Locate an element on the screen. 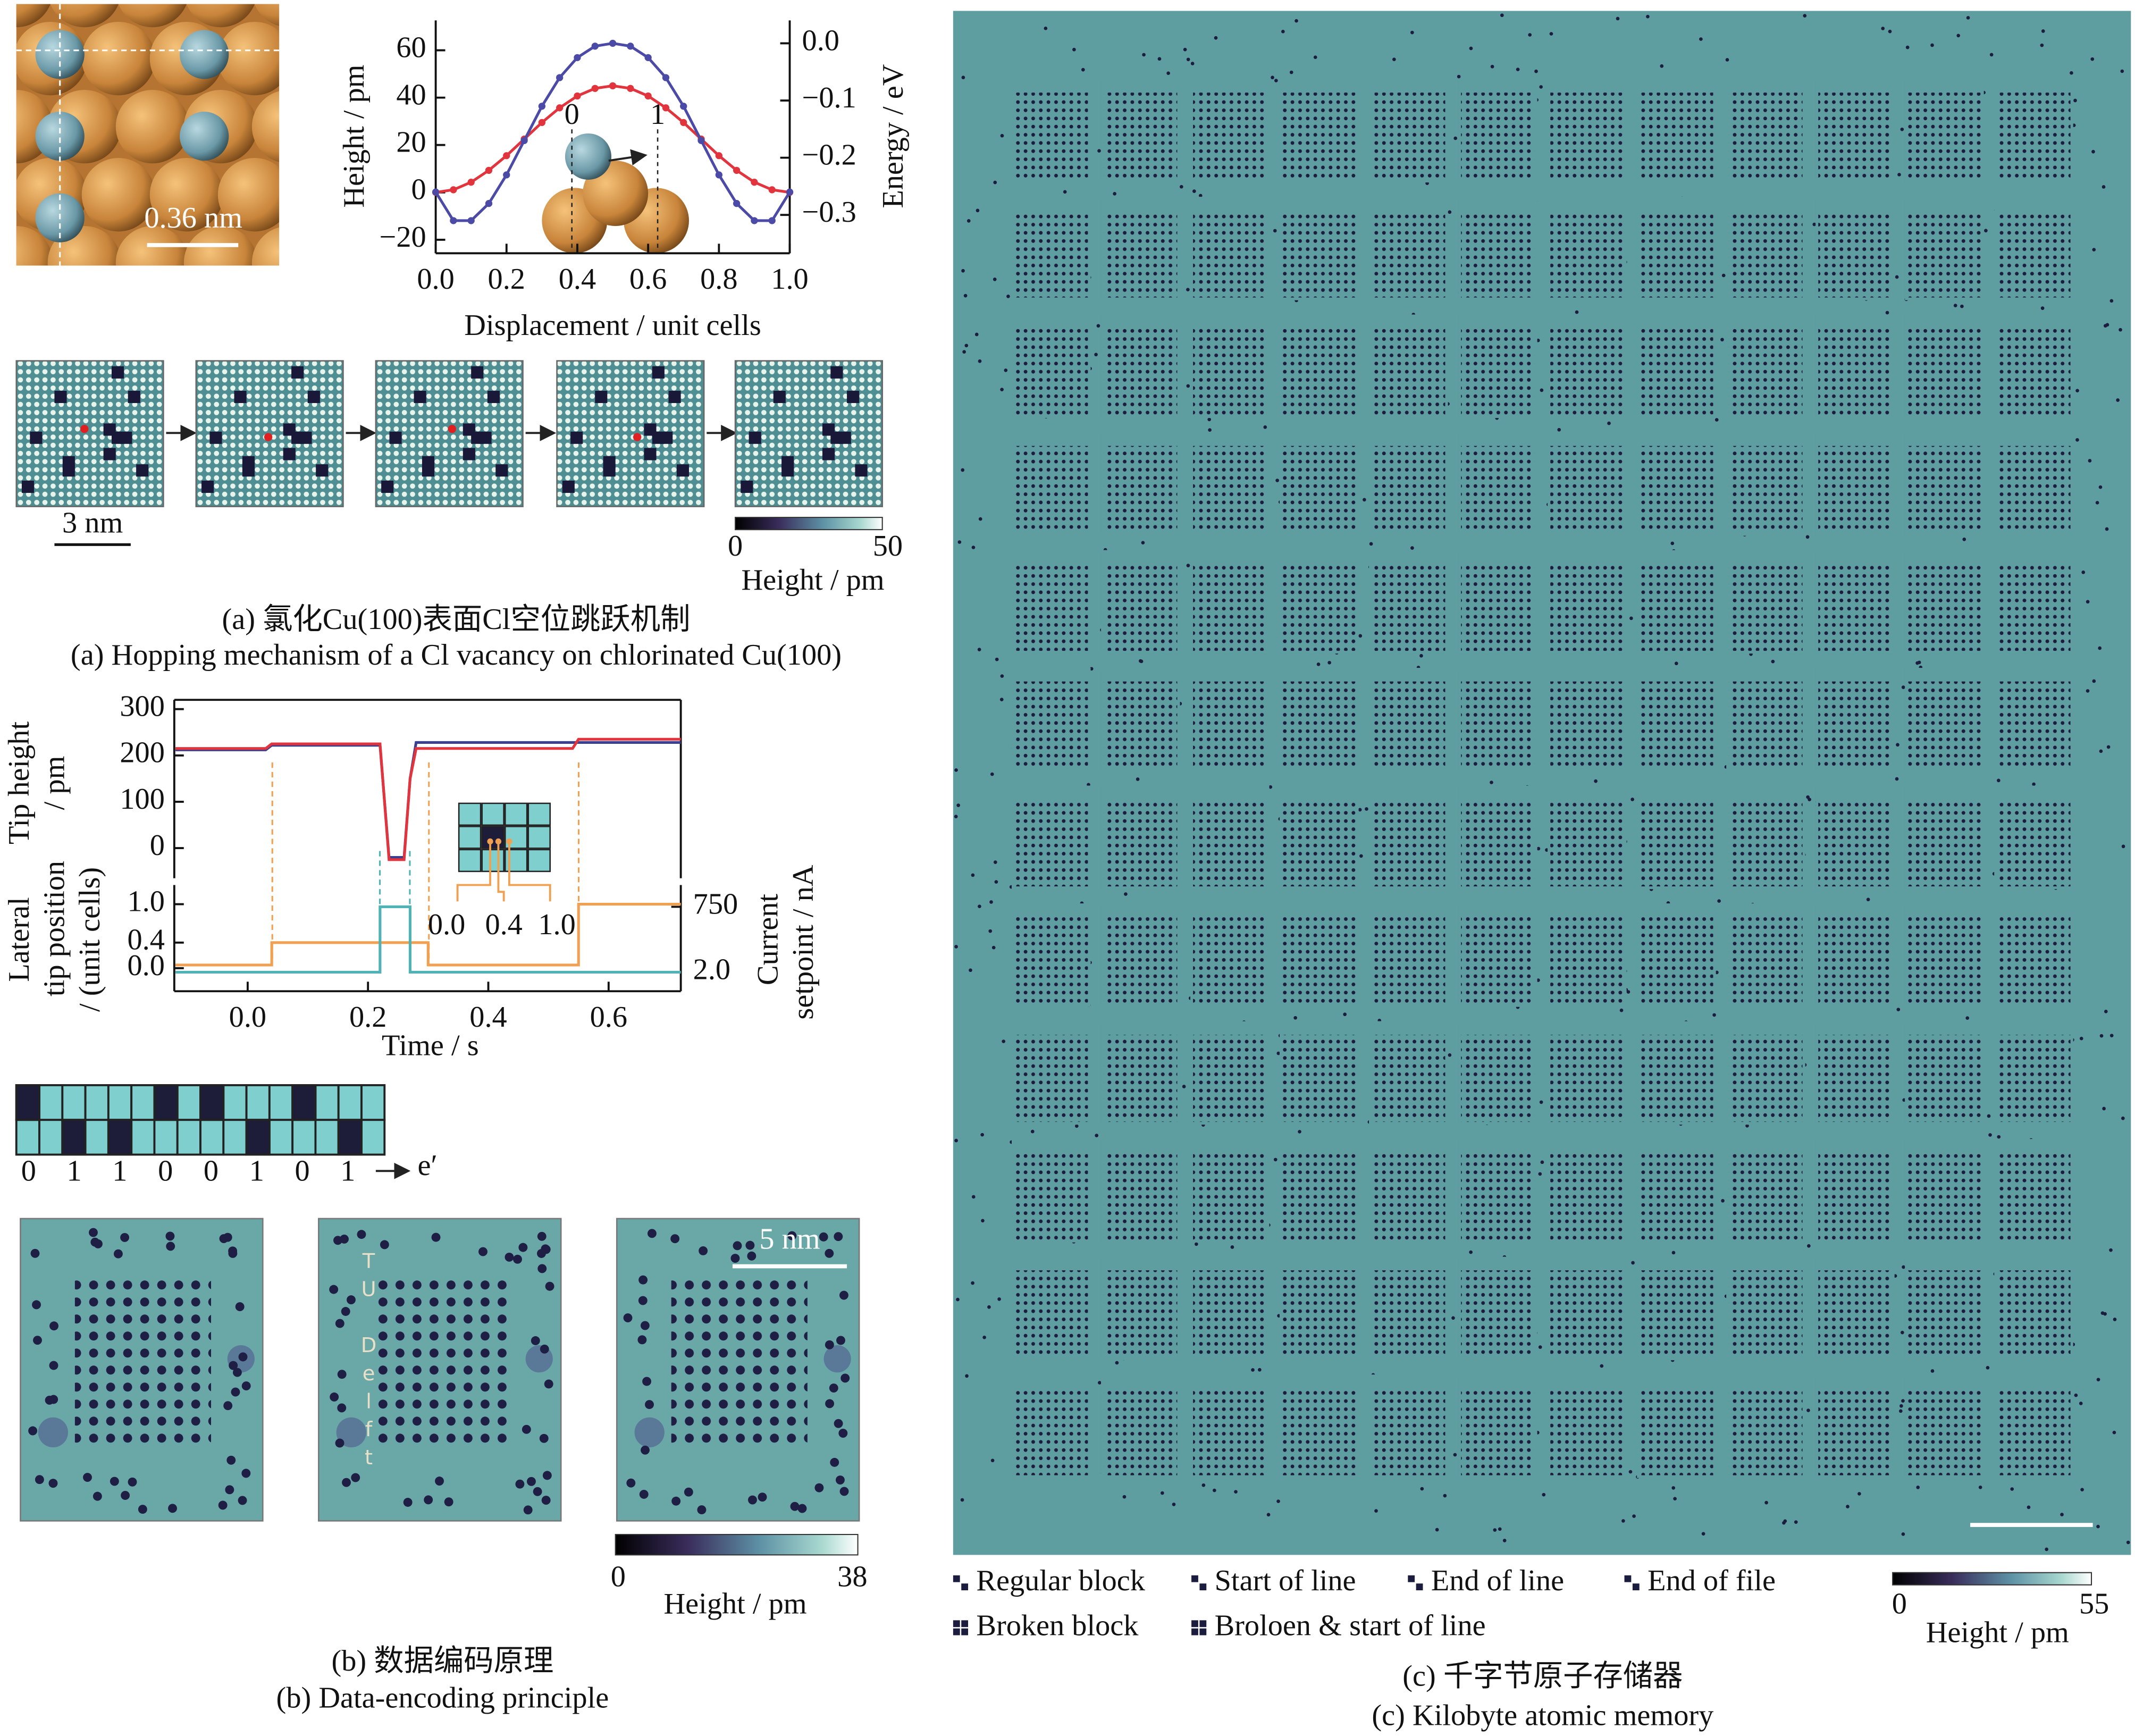 The image size is (2135, 1736). y-tick-label: 0 is located at coordinates (157, 845).